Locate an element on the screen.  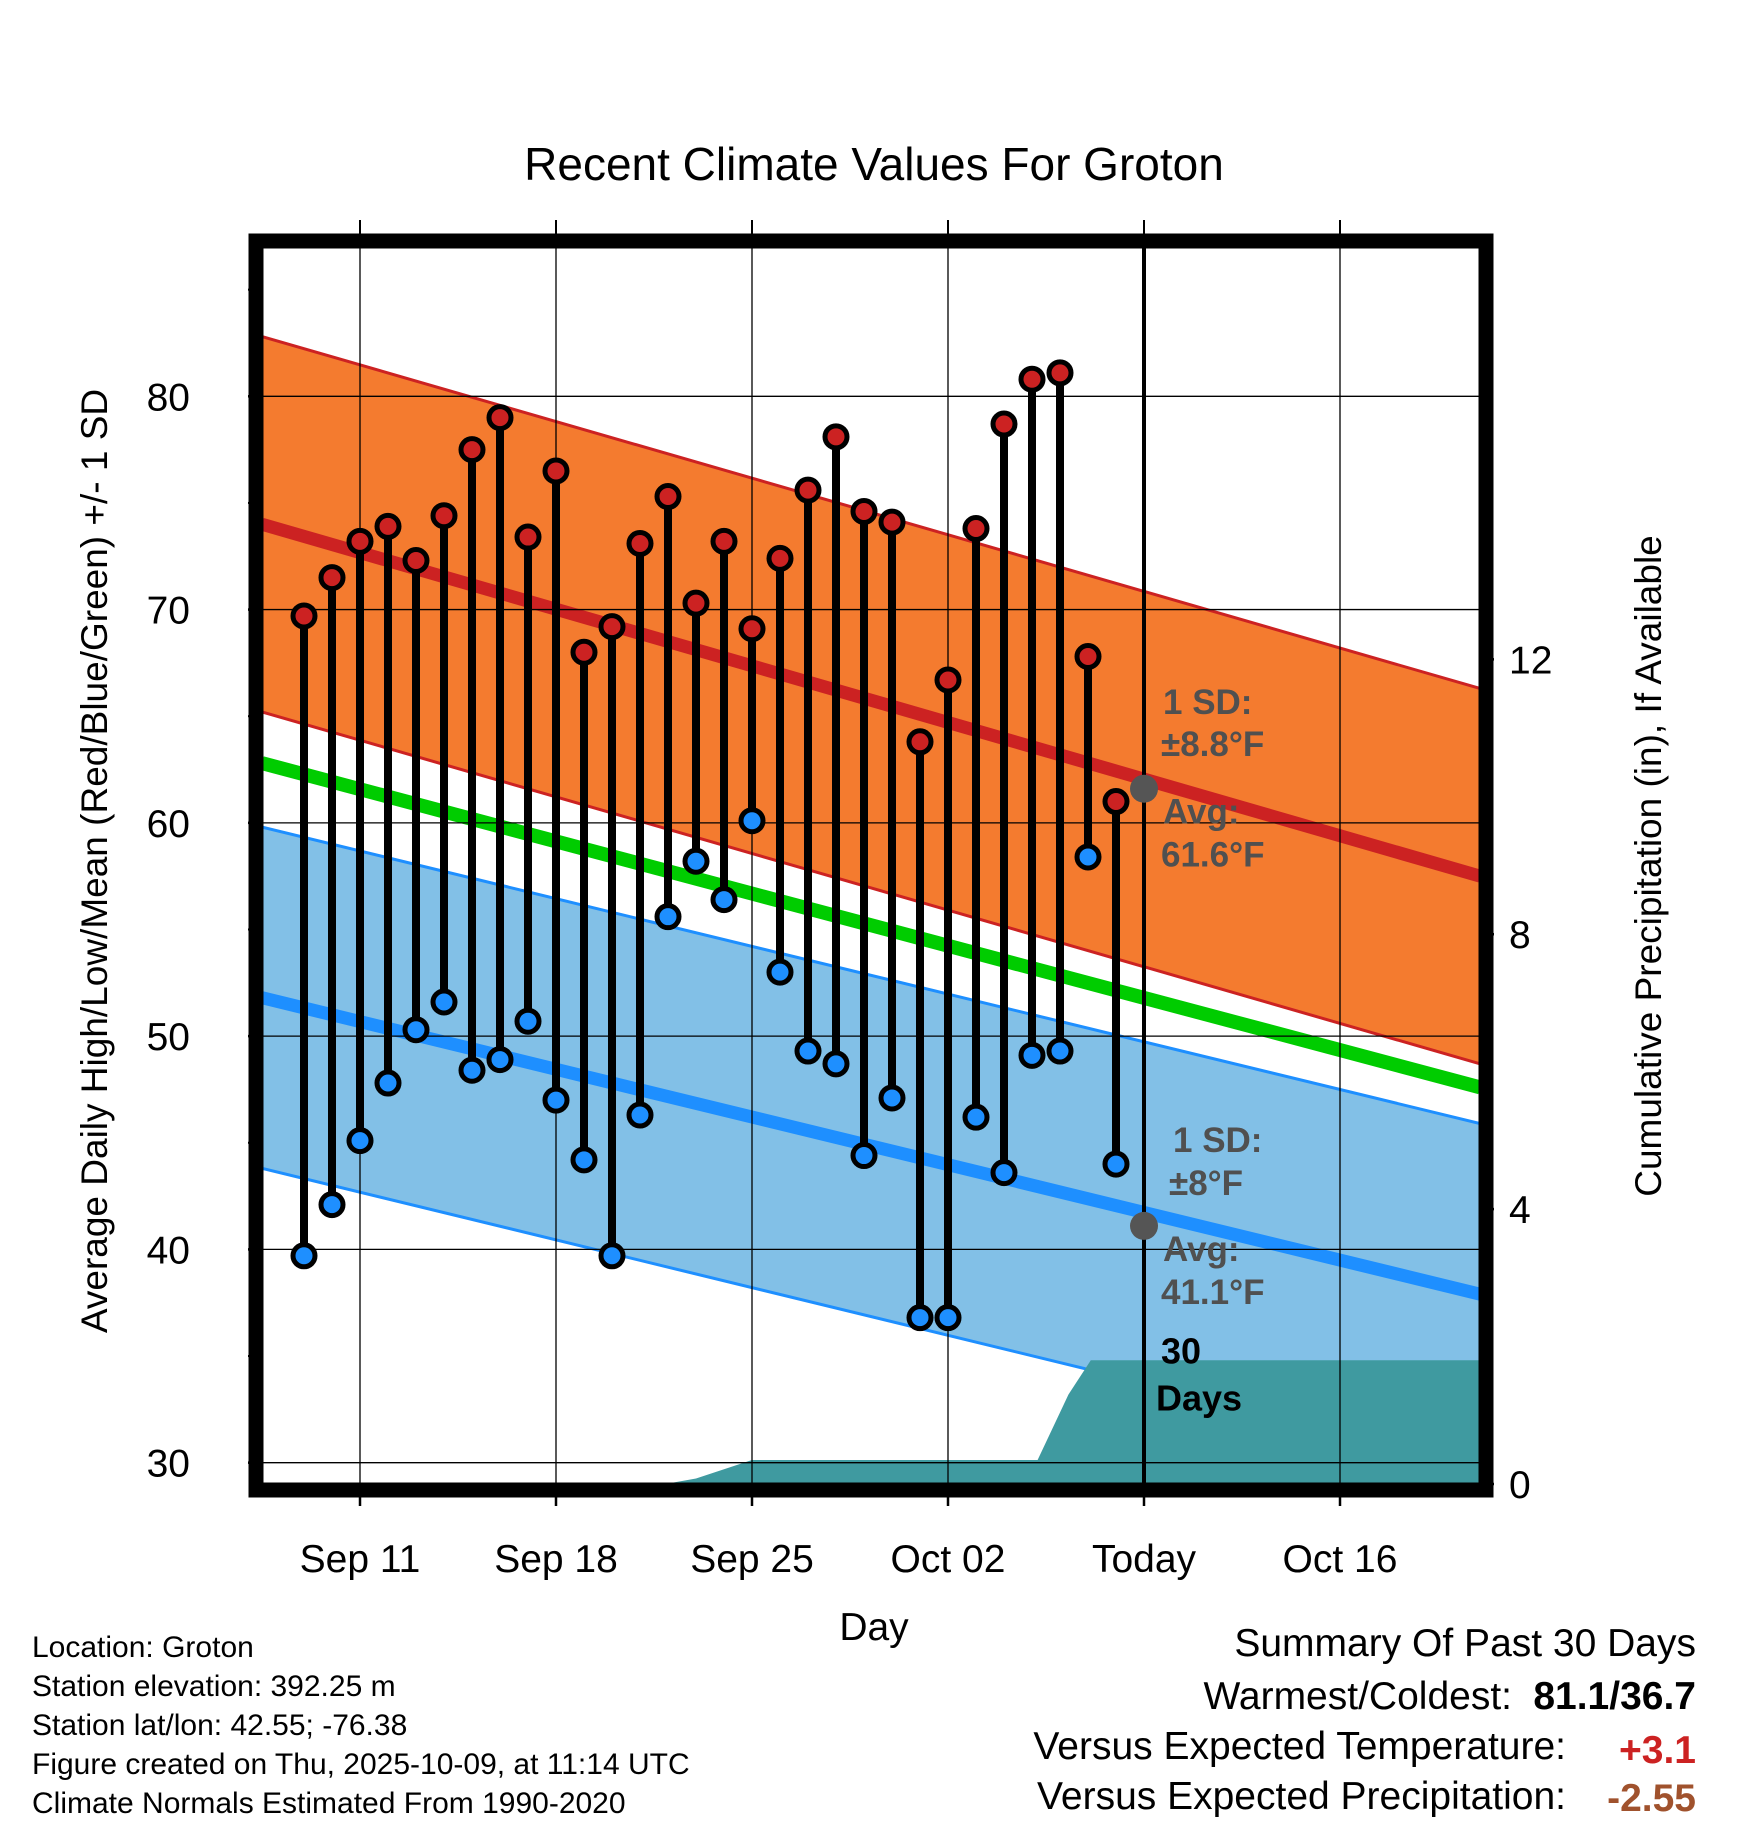
summary-precip-label: Versus Expected Precipitation: is located at coordinates (1301, 1796).